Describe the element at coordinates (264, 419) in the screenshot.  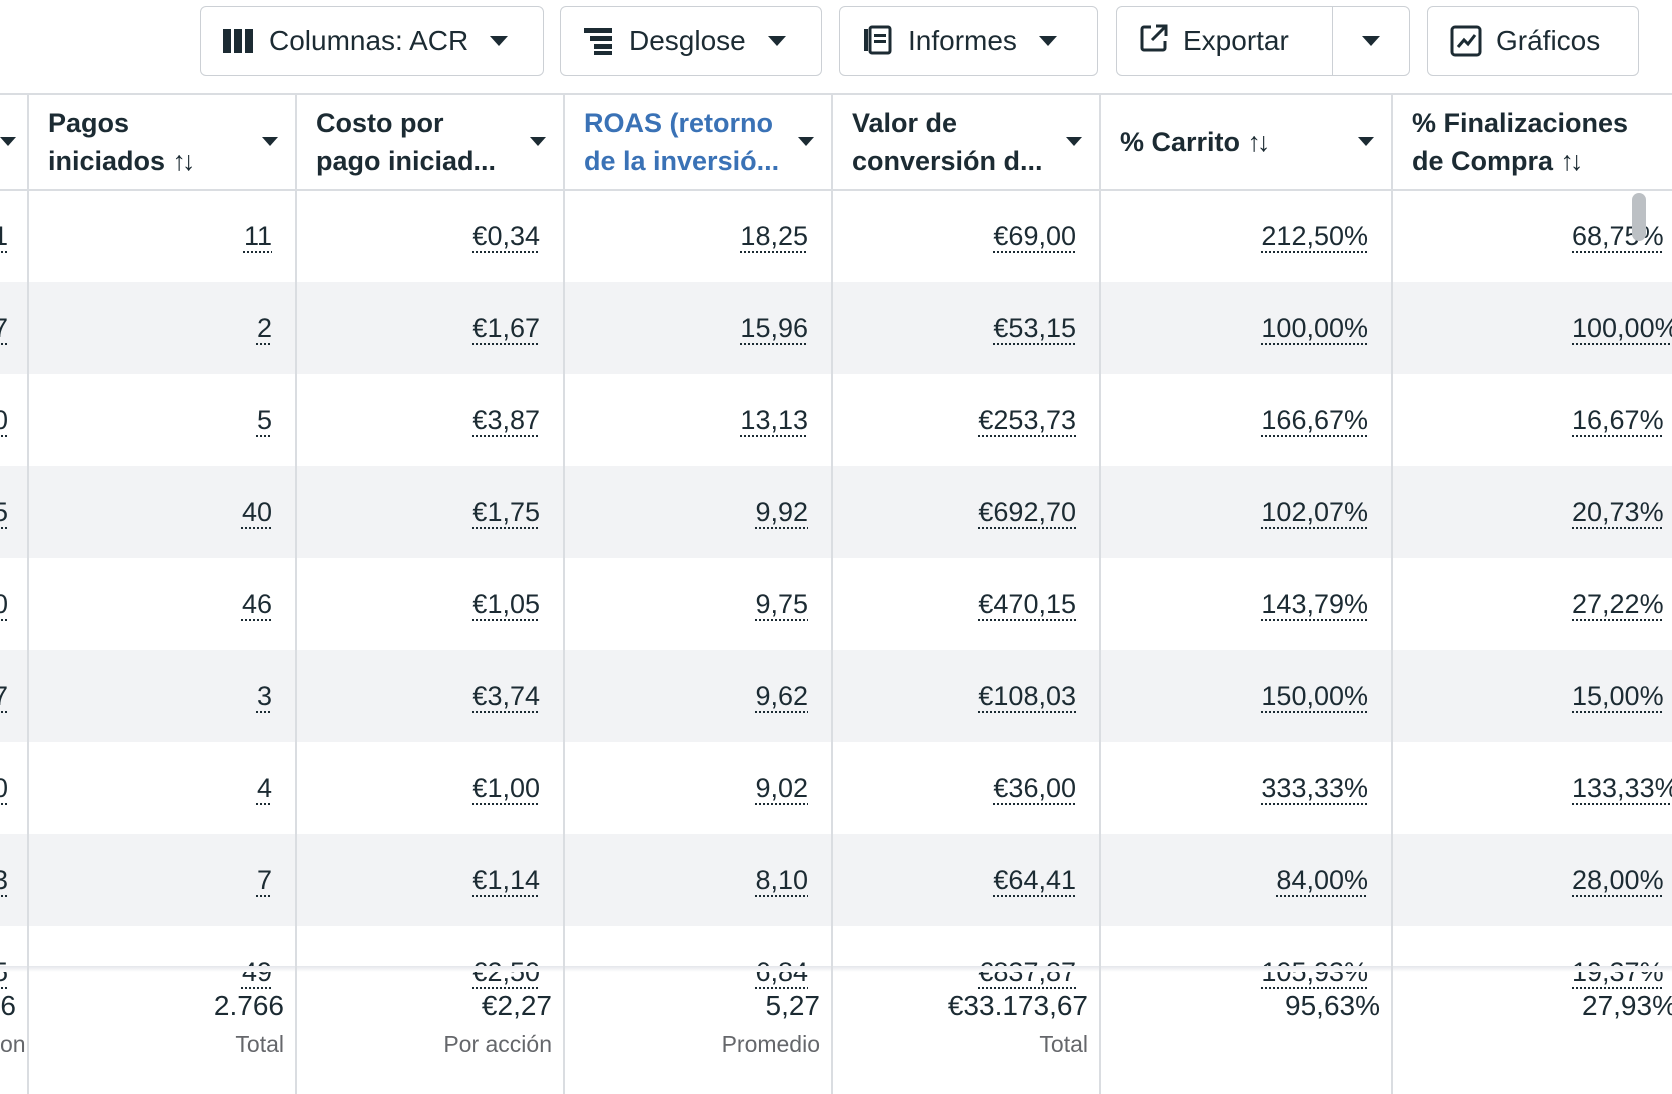
I see `table-cell: 5` at that location.